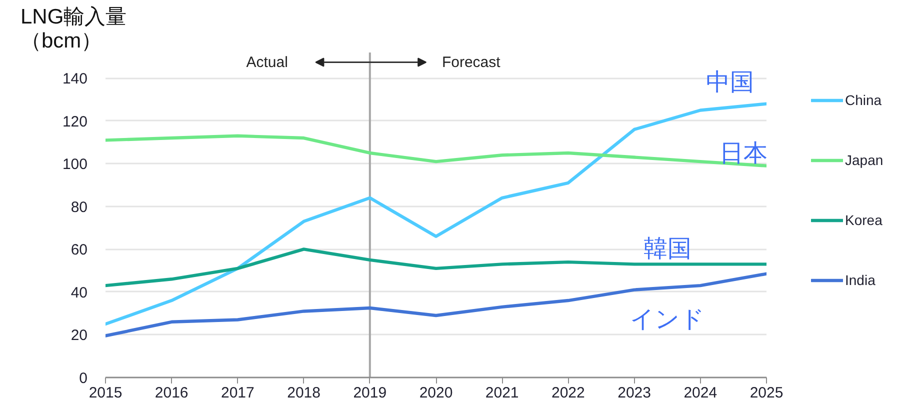 This screenshot has width=905, height=405. What do you see at coordinates (730, 82) in the screenshot?
I see `annotation: 中国` at bounding box center [730, 82].